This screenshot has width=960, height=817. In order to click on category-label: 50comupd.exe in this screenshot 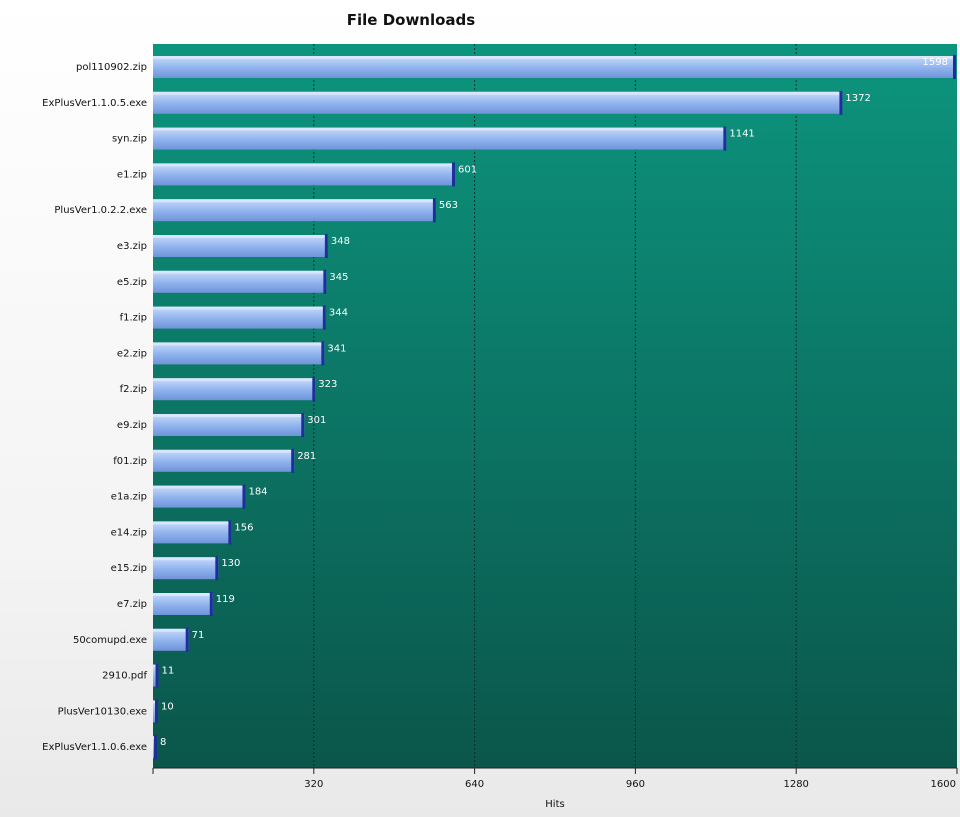, I will do `click(110, 640)`.